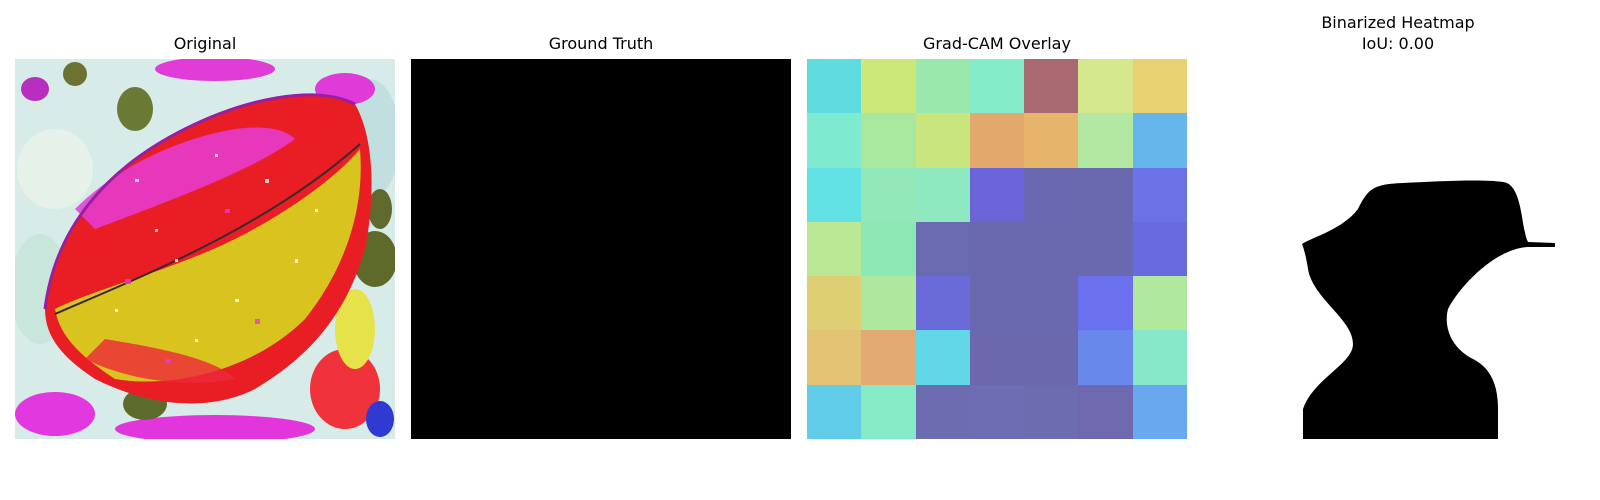  I want to click on gradcam-overlay-title: Grad-CAM Overlay, so click(997, 43).